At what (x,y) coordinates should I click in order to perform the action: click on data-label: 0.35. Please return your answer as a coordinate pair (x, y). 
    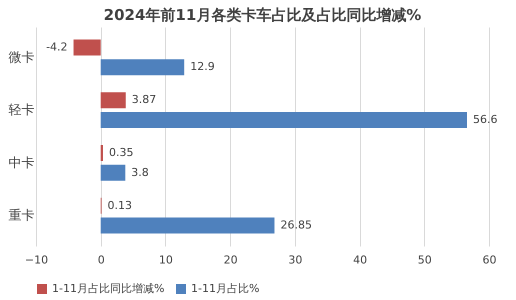
    Looking at the image, I should click on (121, 152).